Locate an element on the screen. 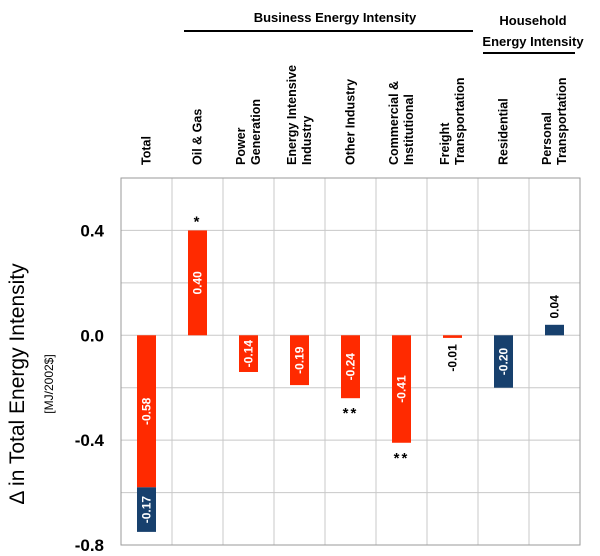 This screenshot has width=600, height=556. data-label: -0.19 is located at coordinates (300, 360).